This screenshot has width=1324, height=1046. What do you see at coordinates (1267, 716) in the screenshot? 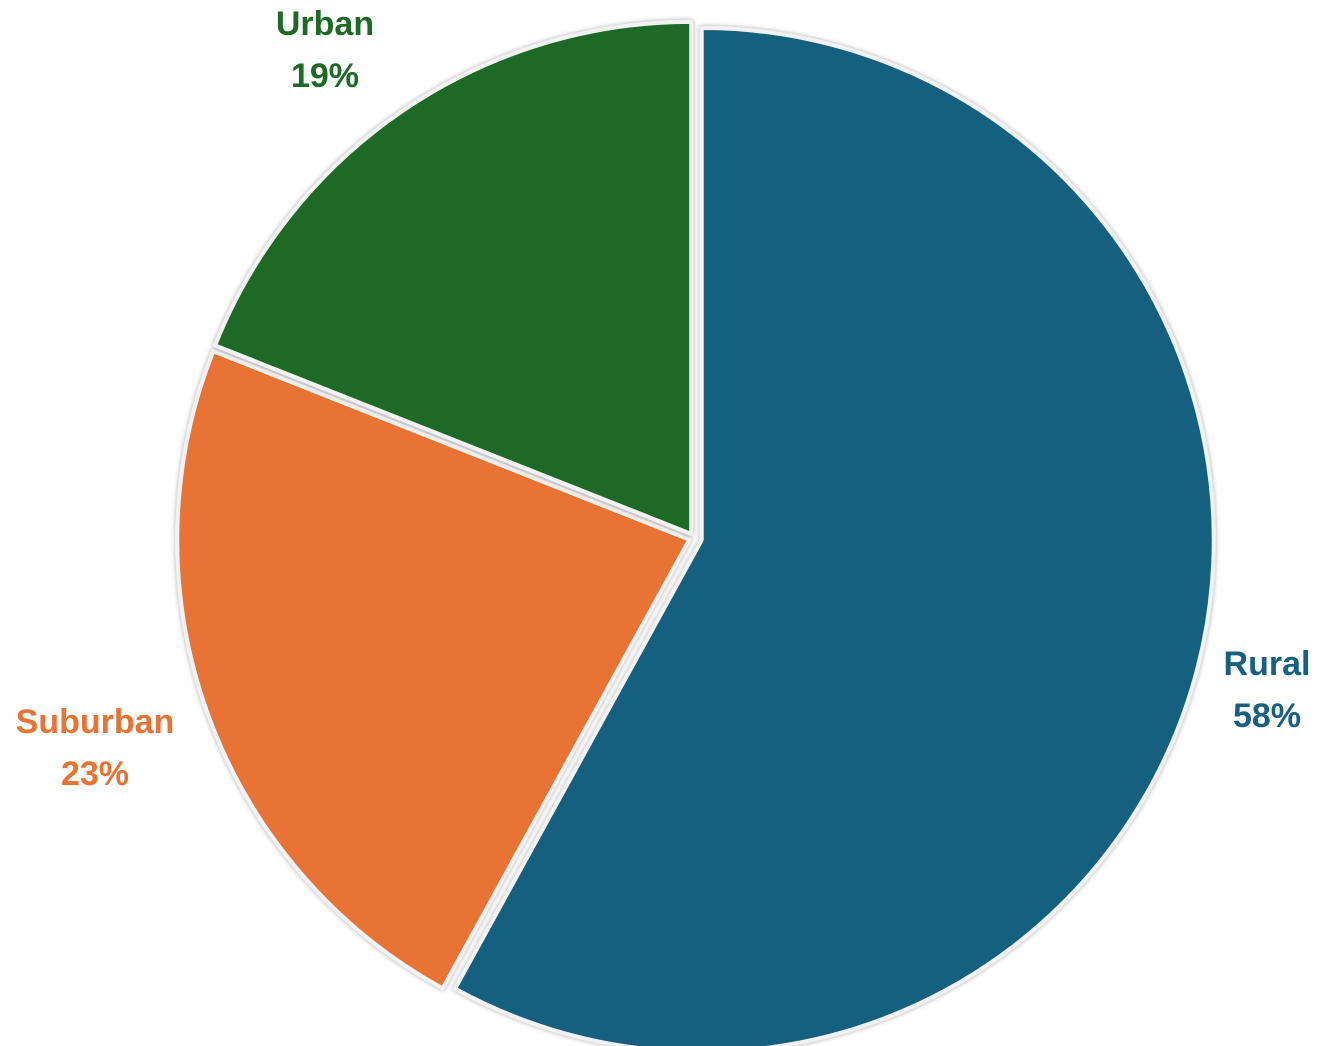
I see `slice-value-rural: 58%` at bounding box center [1267, 716].